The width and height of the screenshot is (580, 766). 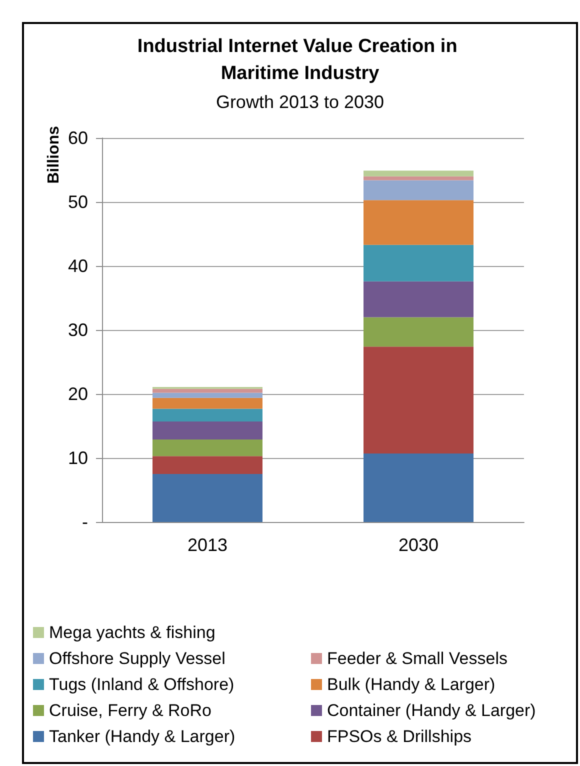 I want to click on legend-label: FPSOs & Drillships, so click(x=399, y=736).